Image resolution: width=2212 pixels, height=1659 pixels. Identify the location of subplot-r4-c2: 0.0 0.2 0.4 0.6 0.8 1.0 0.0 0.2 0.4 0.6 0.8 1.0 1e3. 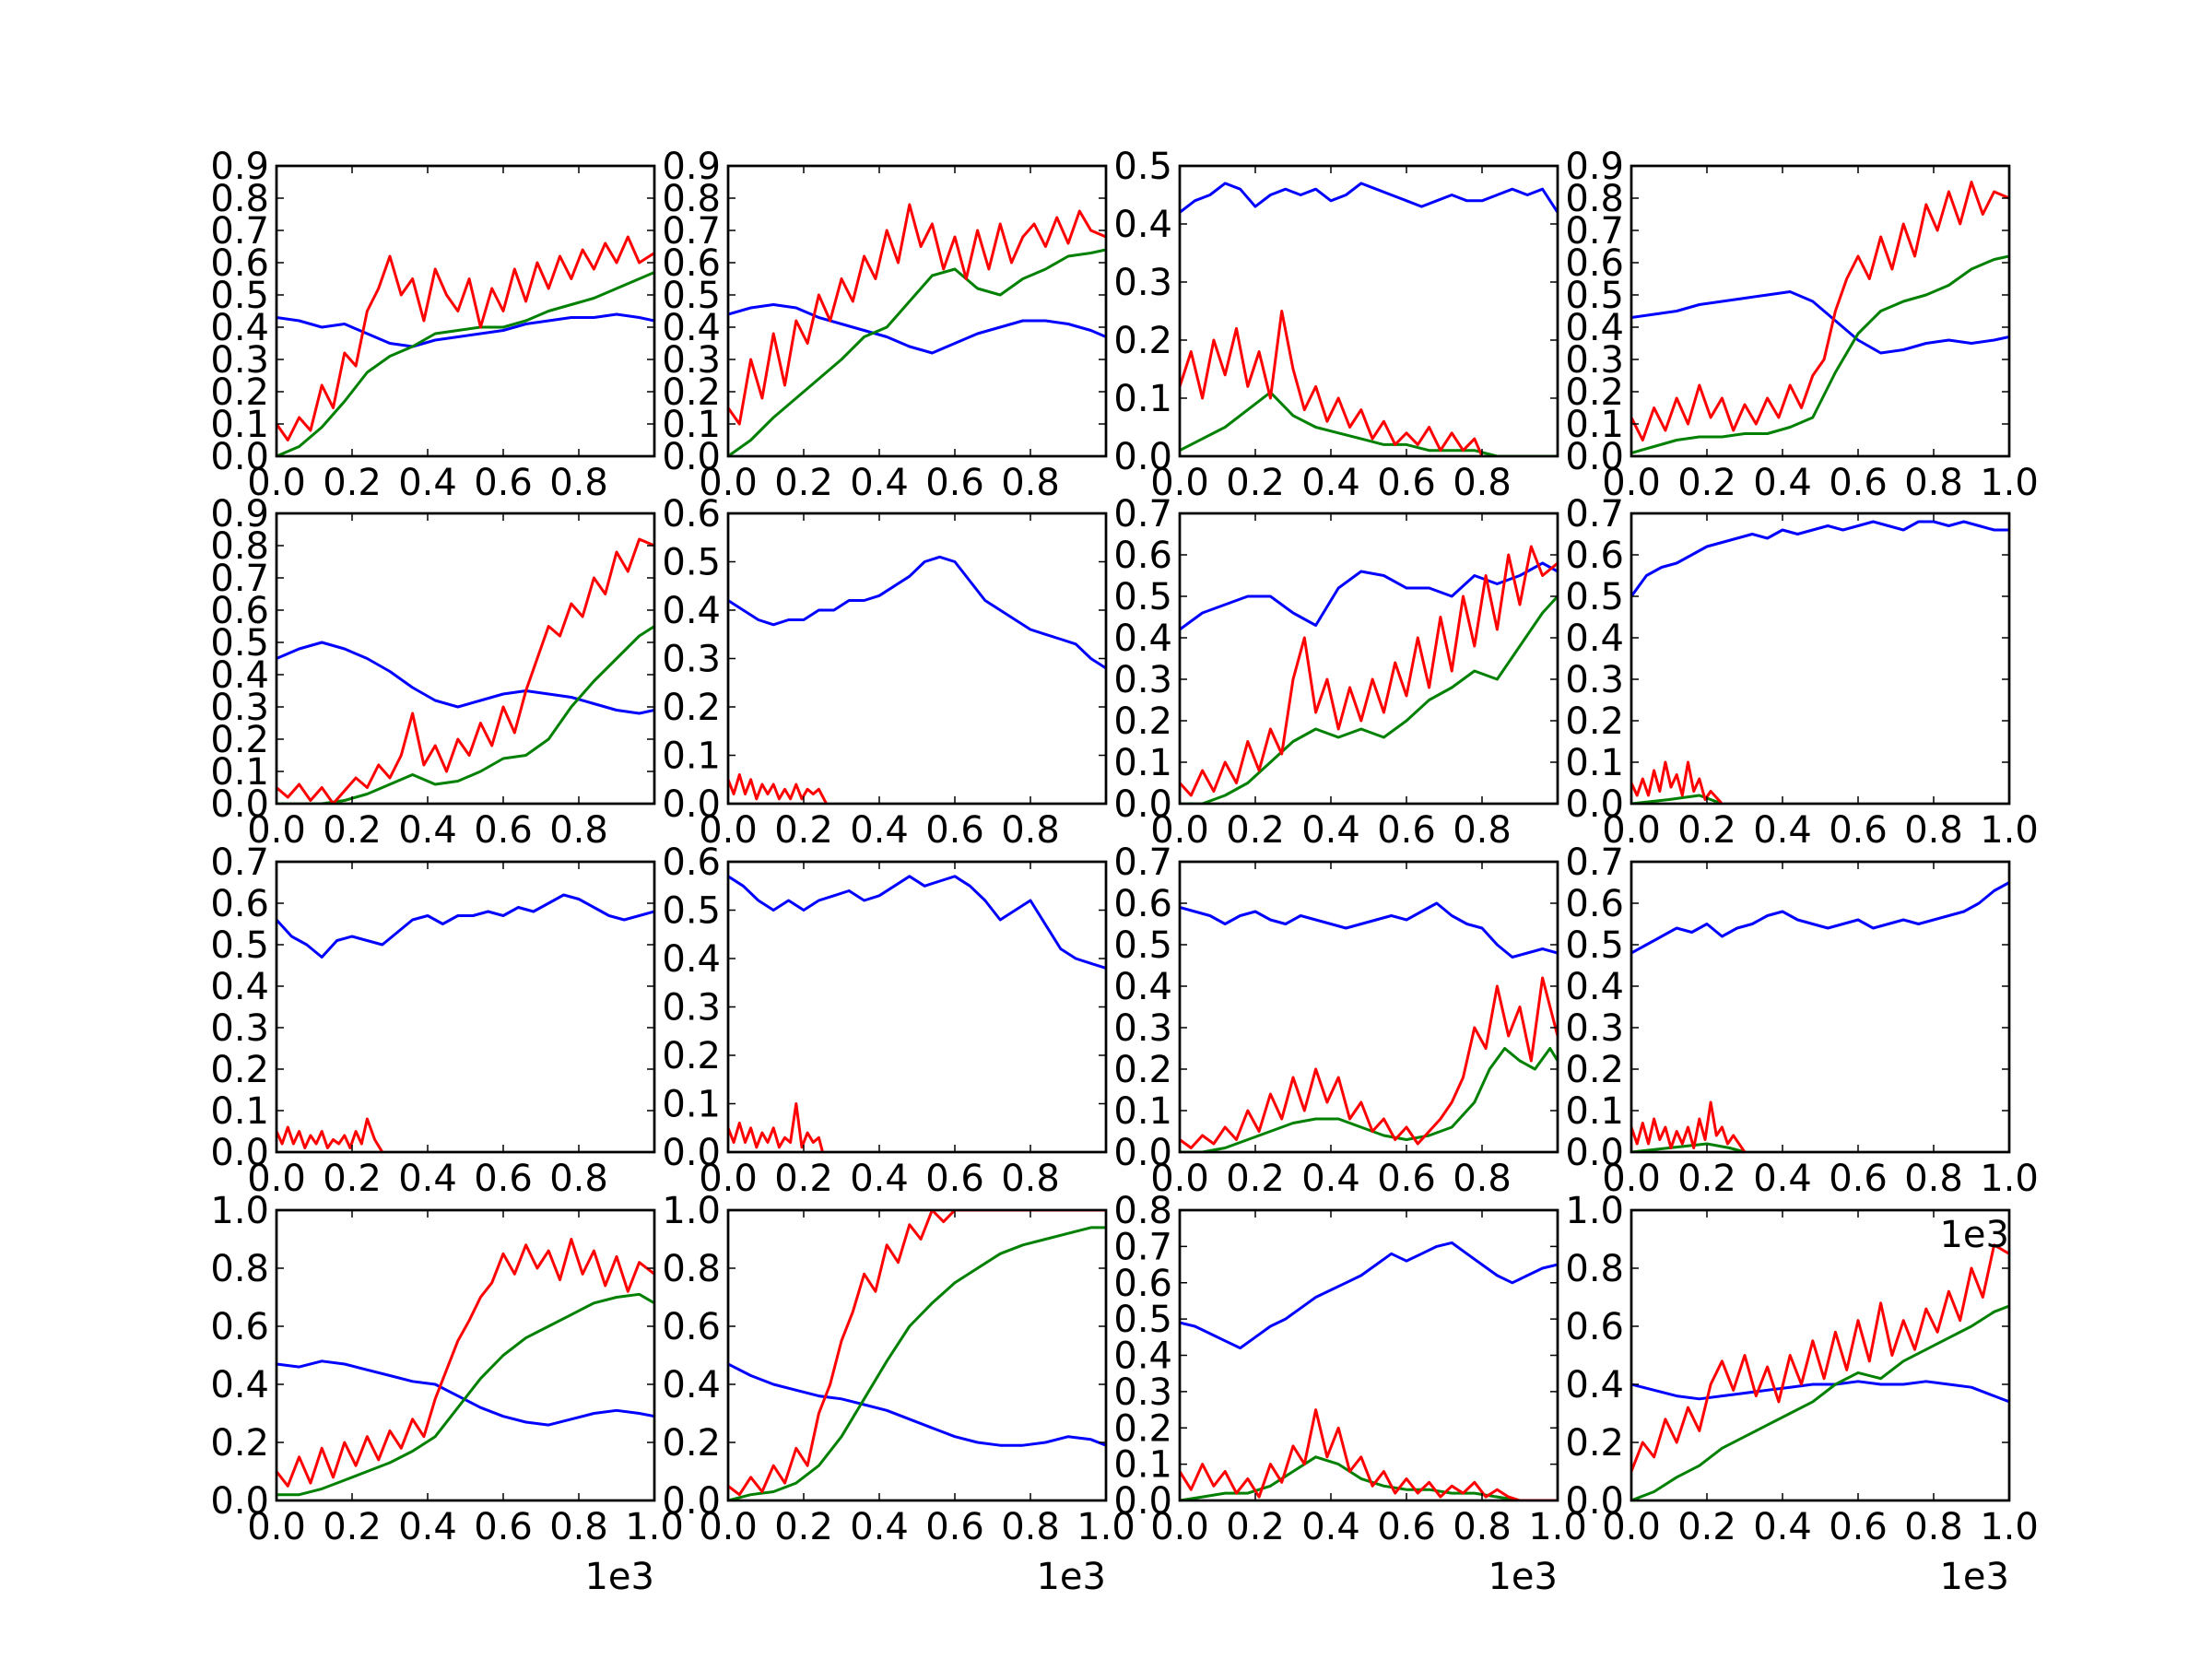
(898, 1394).